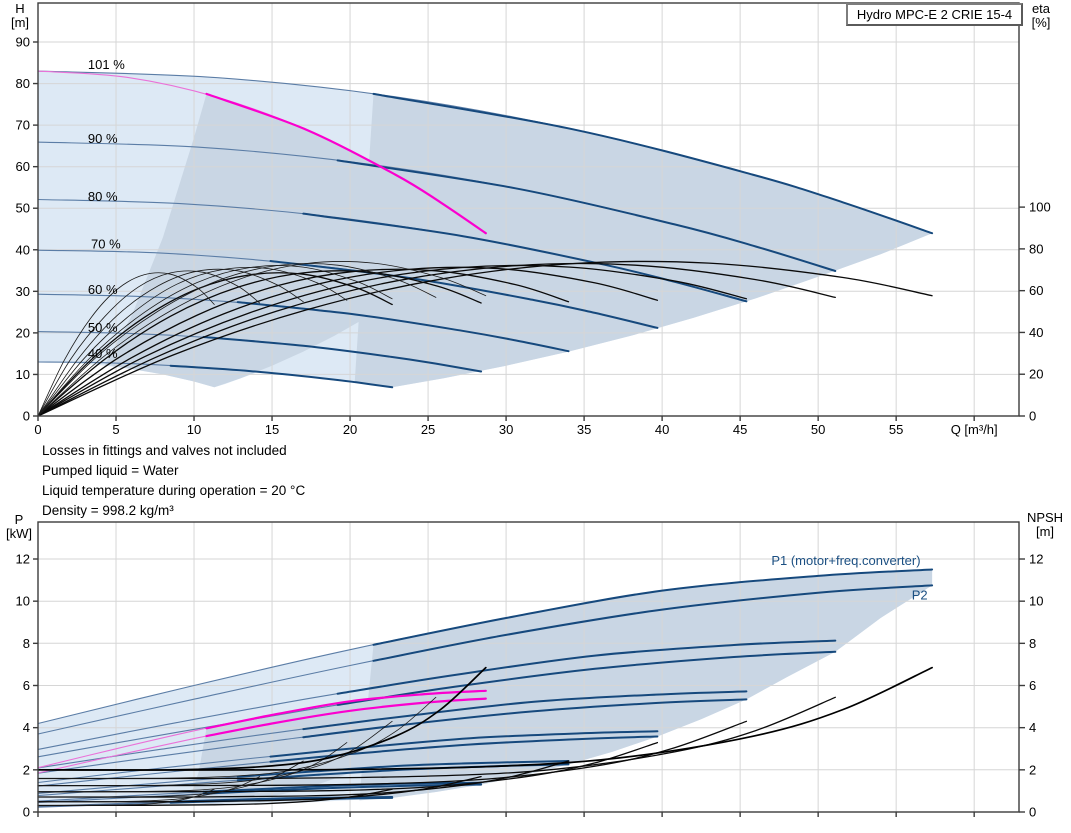 The height and width of the screenshot is (833, 1071). I want to click on chart-title-box: Hydro MPC-E 2 CRIE 15-4, so click(934, 14).